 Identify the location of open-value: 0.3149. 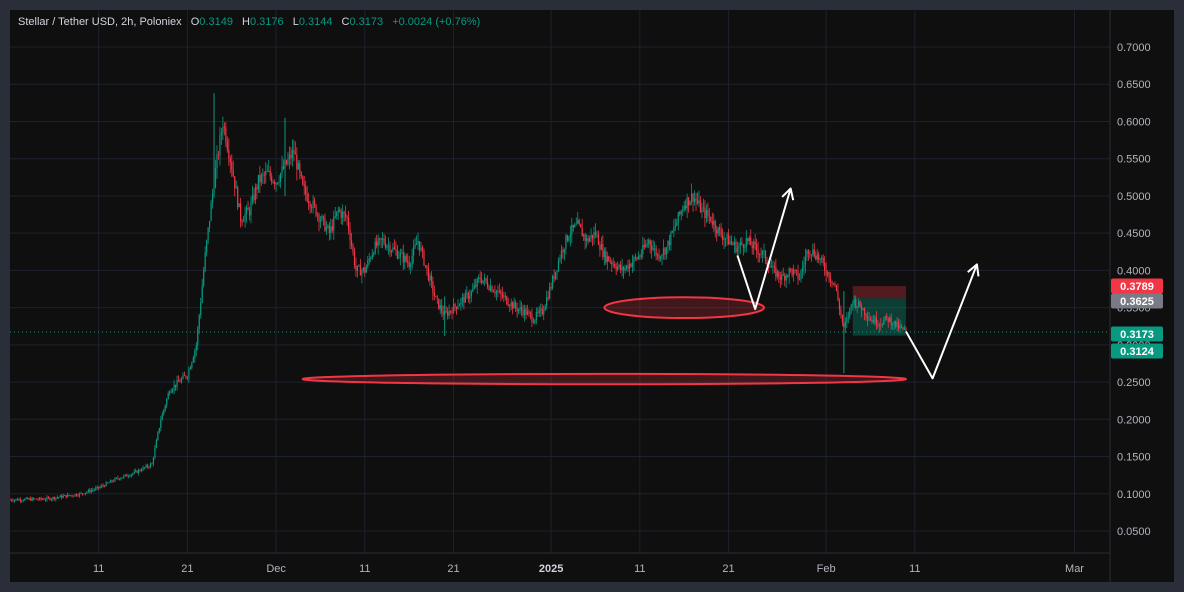
(216, 22).